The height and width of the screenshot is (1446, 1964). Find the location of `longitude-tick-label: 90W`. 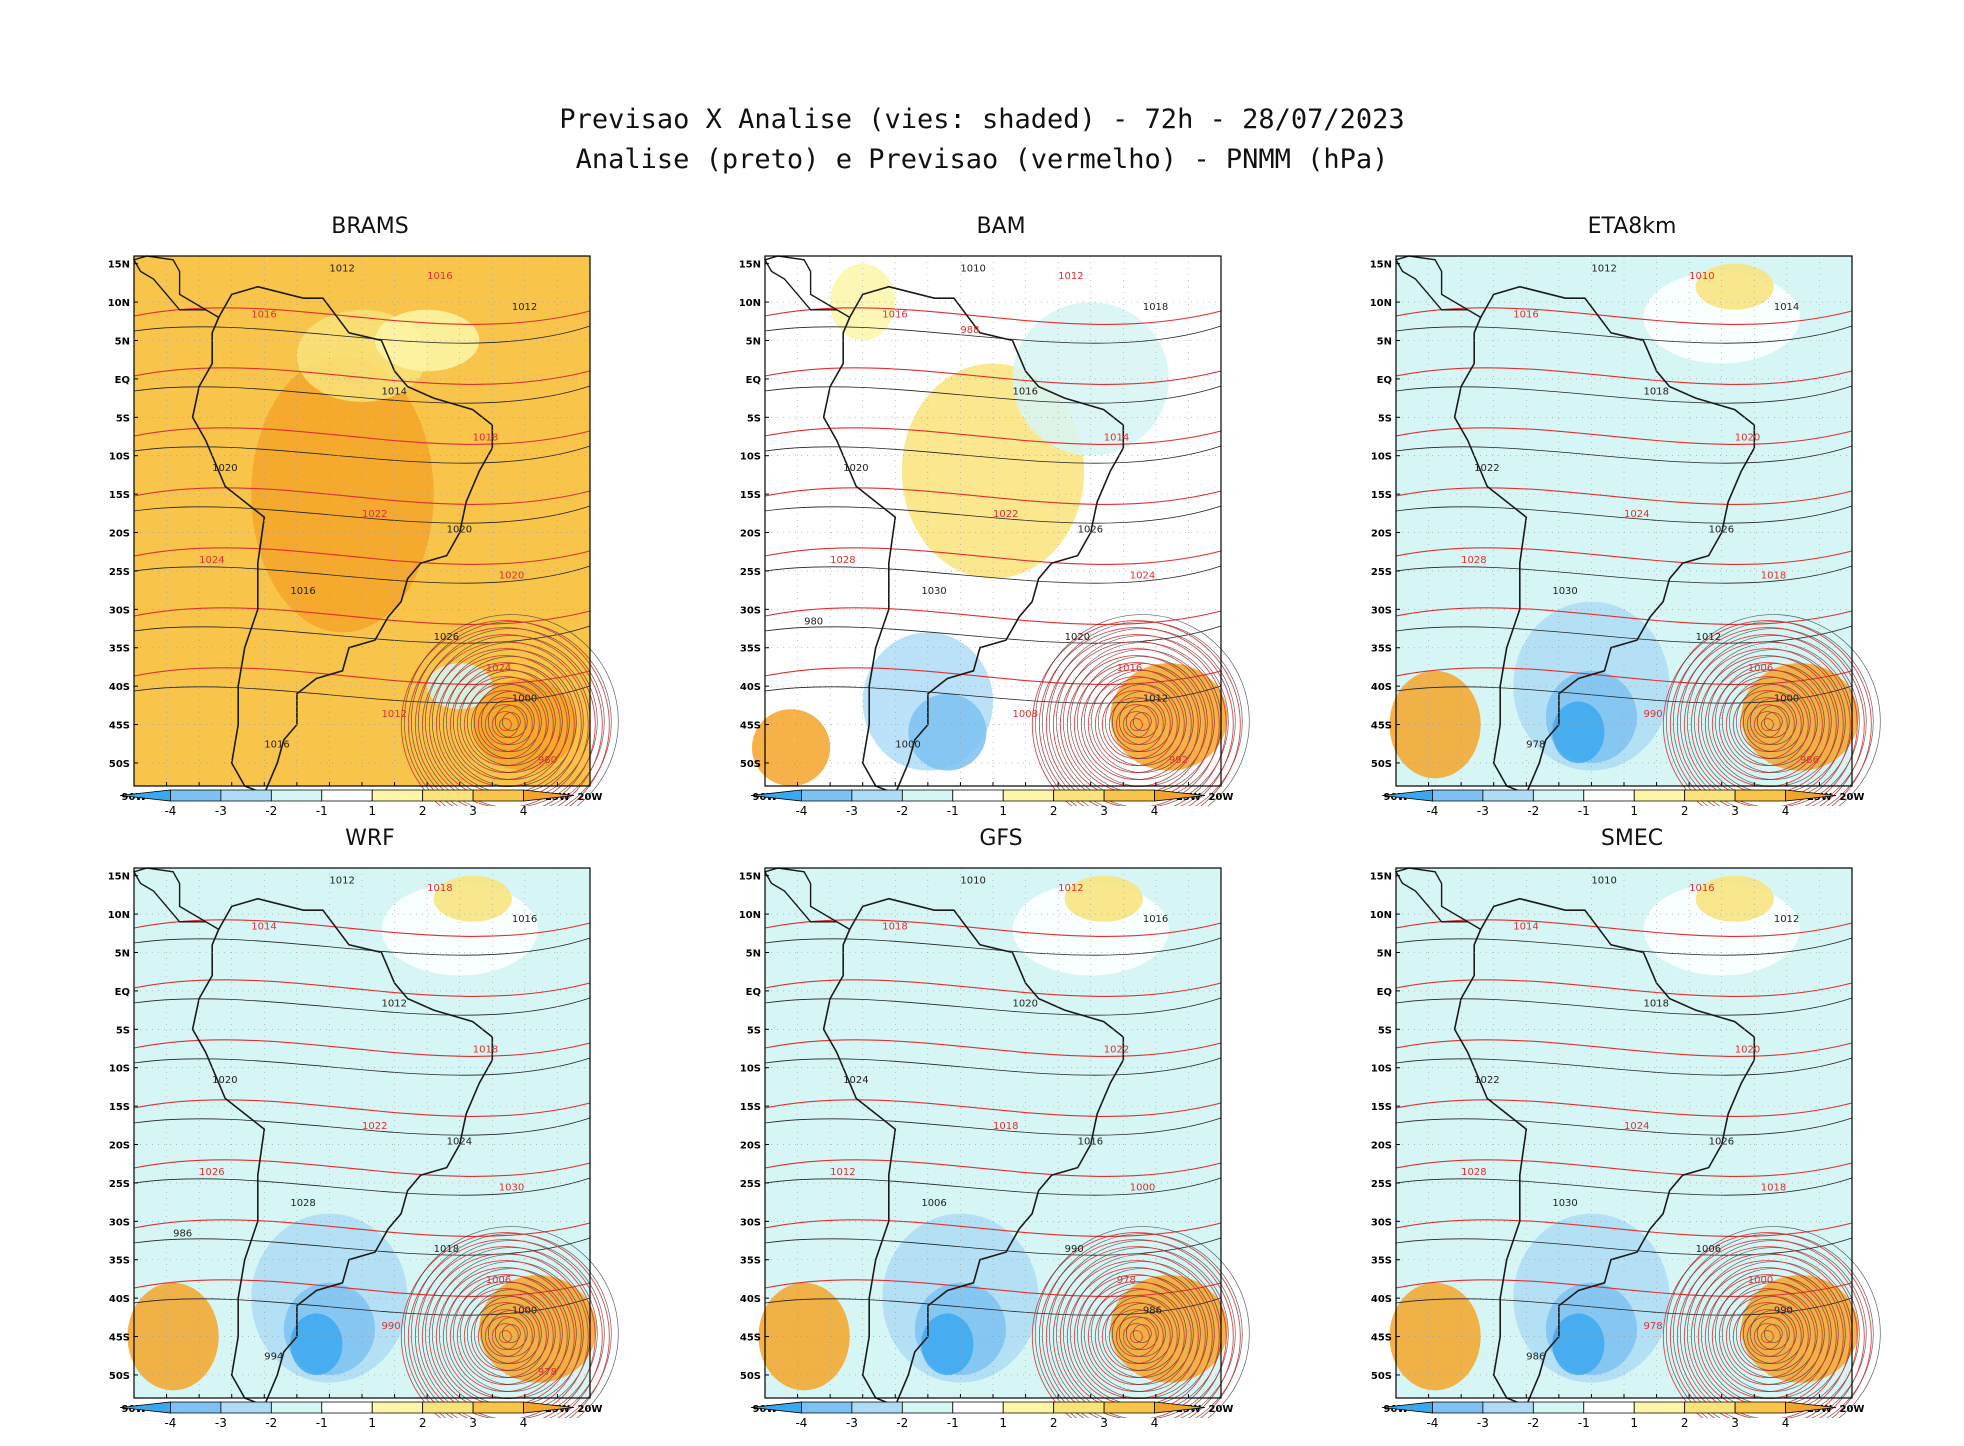

longitude-tick-label: 90W is located at coordinates (765, 797).